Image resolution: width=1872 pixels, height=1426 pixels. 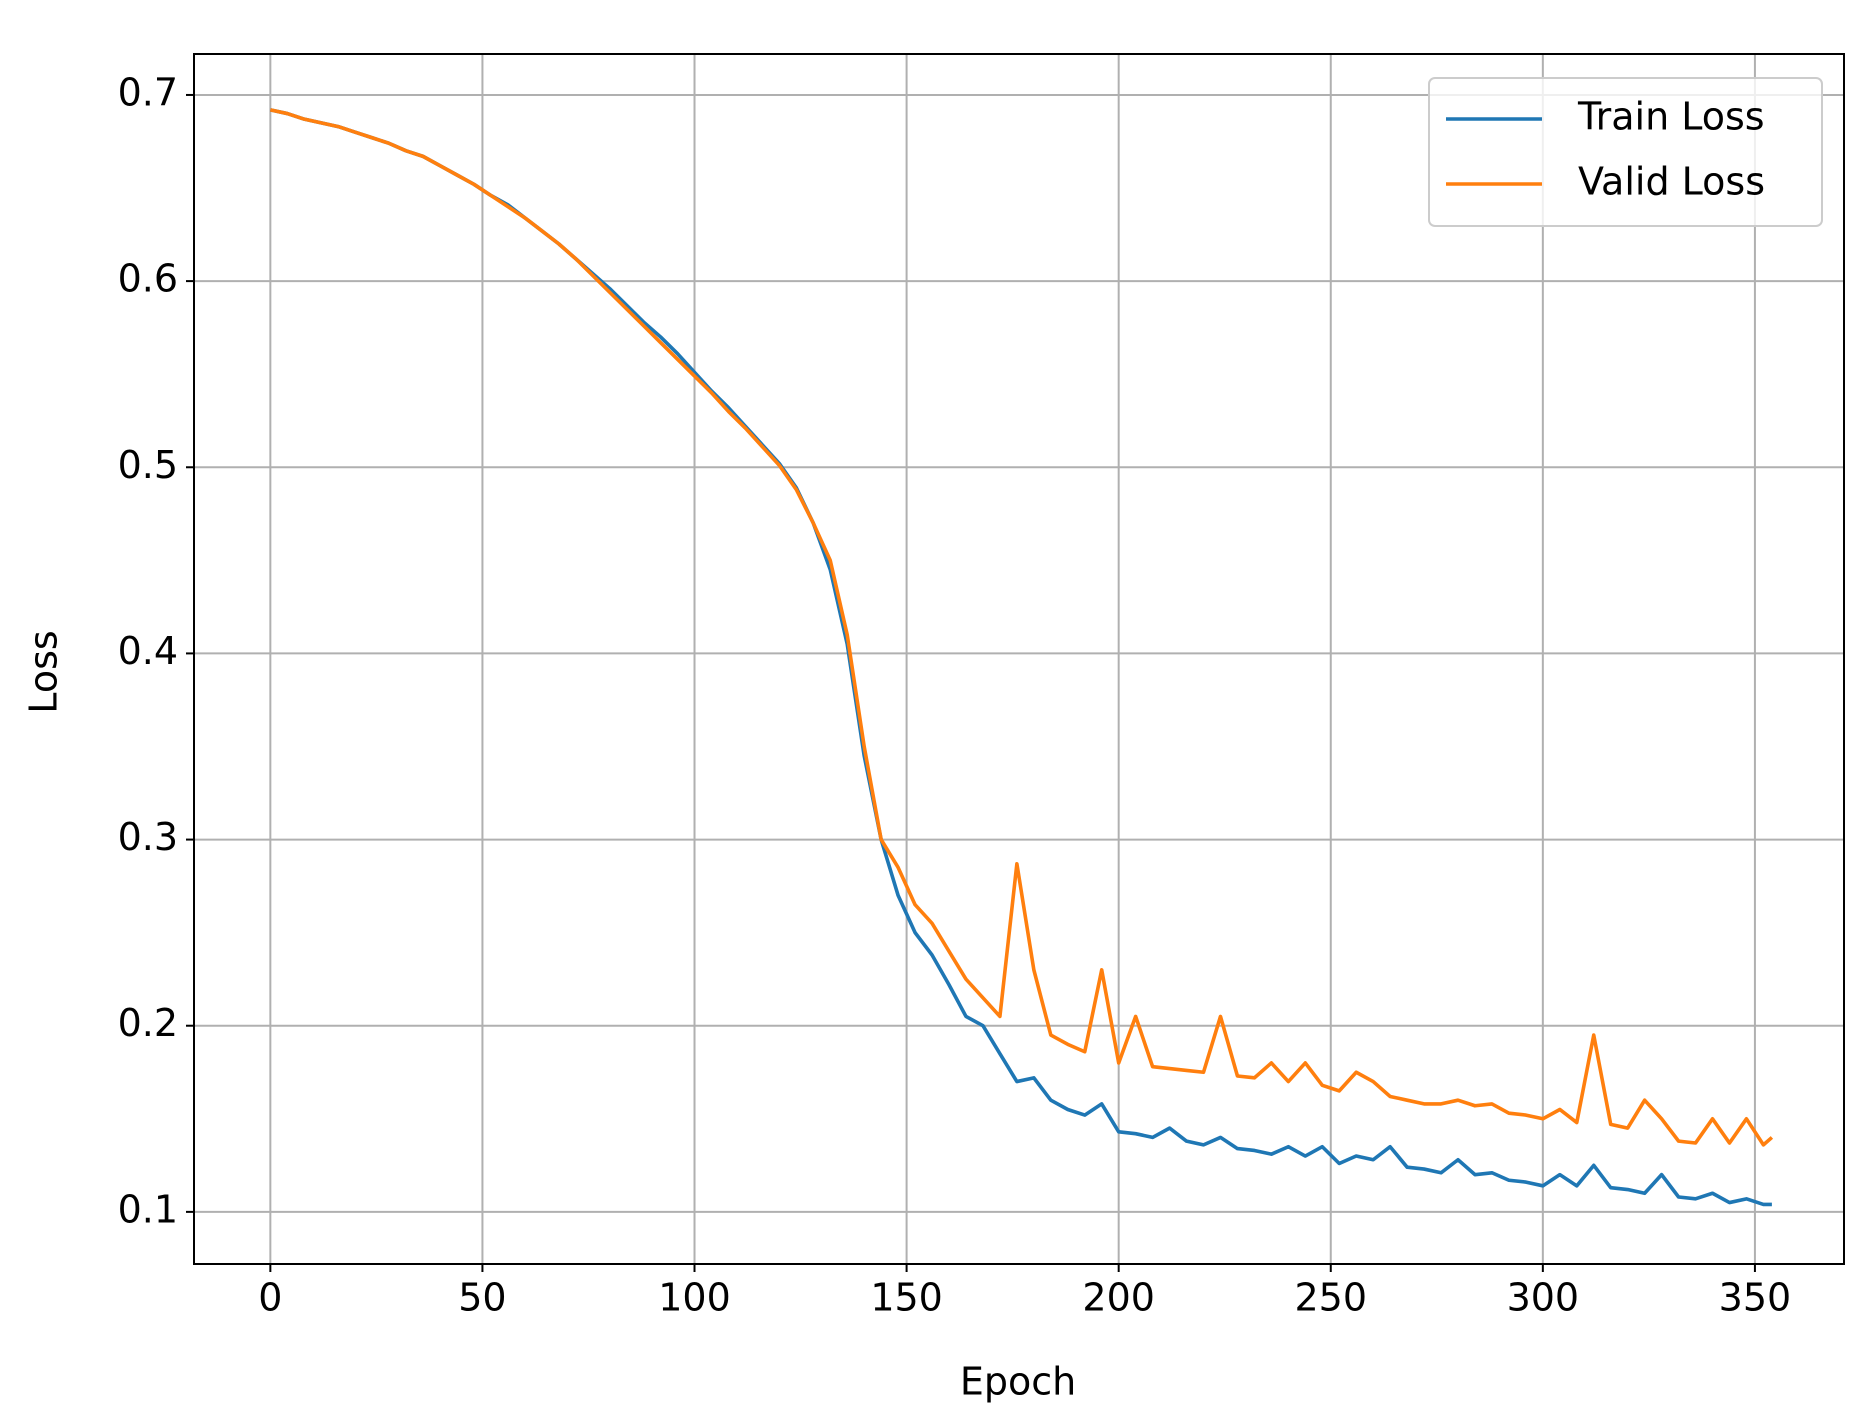 What do you see at coordinates (1118, 1298) in the screenshot?
I see `x-tick-label: 200` at bounding box center [1118, 1298].